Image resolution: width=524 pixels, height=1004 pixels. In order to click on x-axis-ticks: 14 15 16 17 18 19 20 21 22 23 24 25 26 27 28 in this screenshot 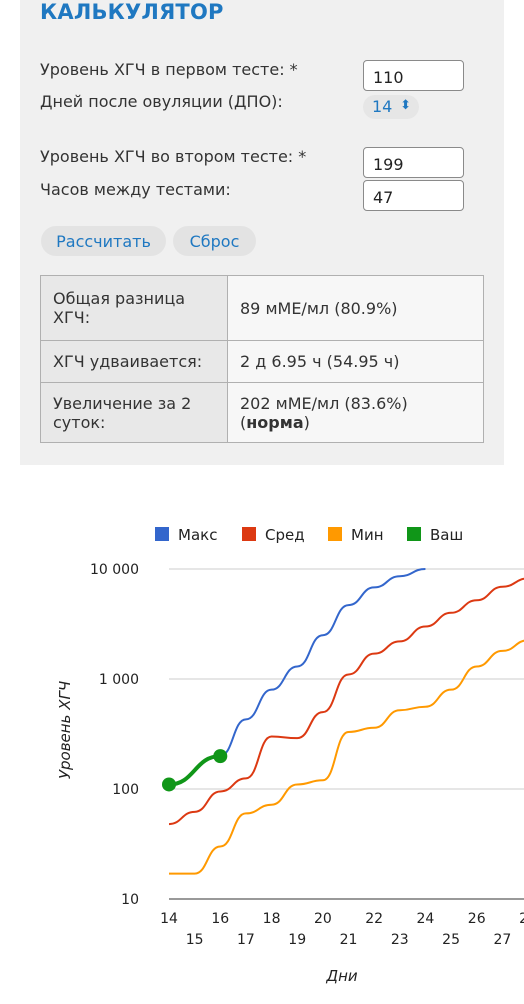, I will do `click(342, 929)`.